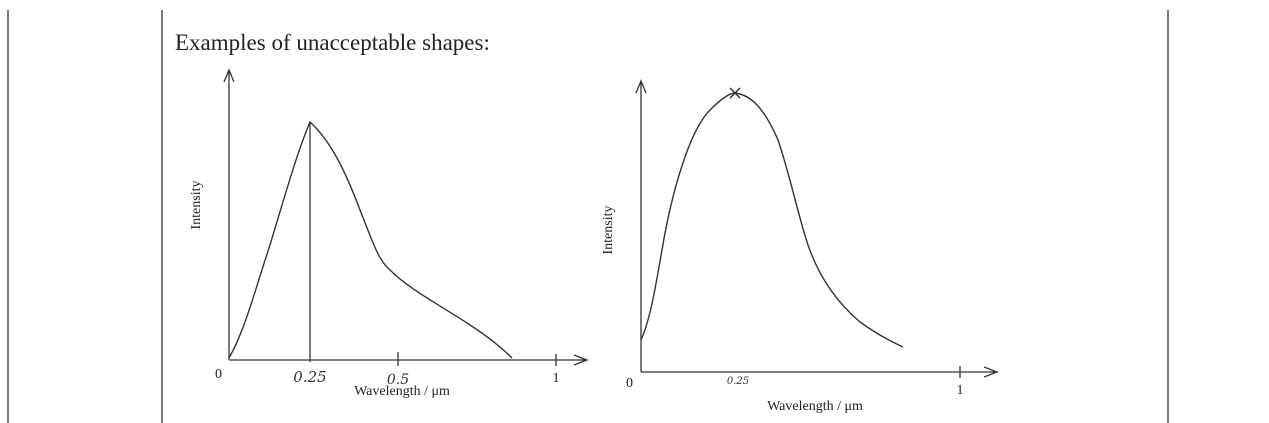 This screenshot has width=1269, height=423. I want to click on peak-cross, so click(735, 93).